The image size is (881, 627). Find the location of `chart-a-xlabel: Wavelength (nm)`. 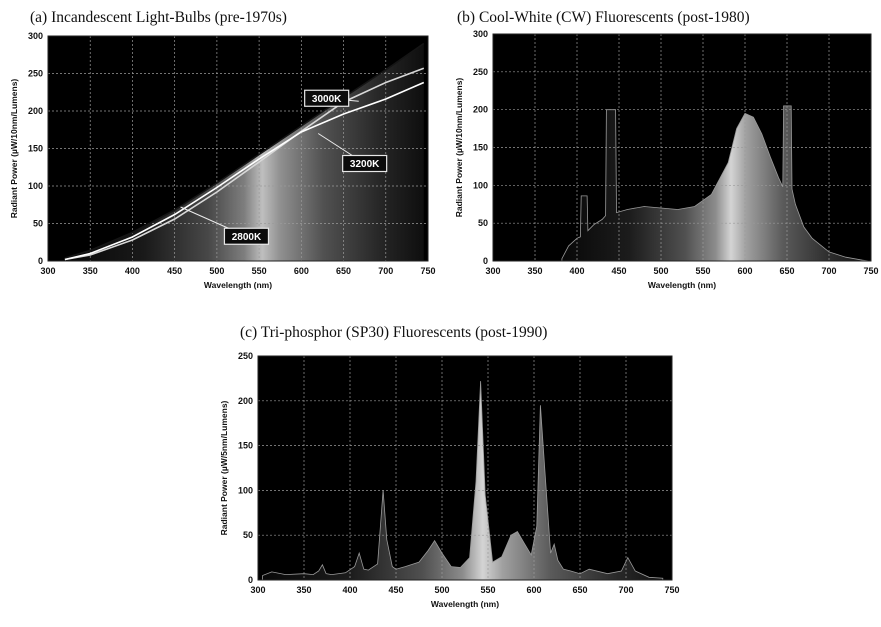

chart-a-xlabel: Wavelength (nm) is located at coordinates (238, 285).